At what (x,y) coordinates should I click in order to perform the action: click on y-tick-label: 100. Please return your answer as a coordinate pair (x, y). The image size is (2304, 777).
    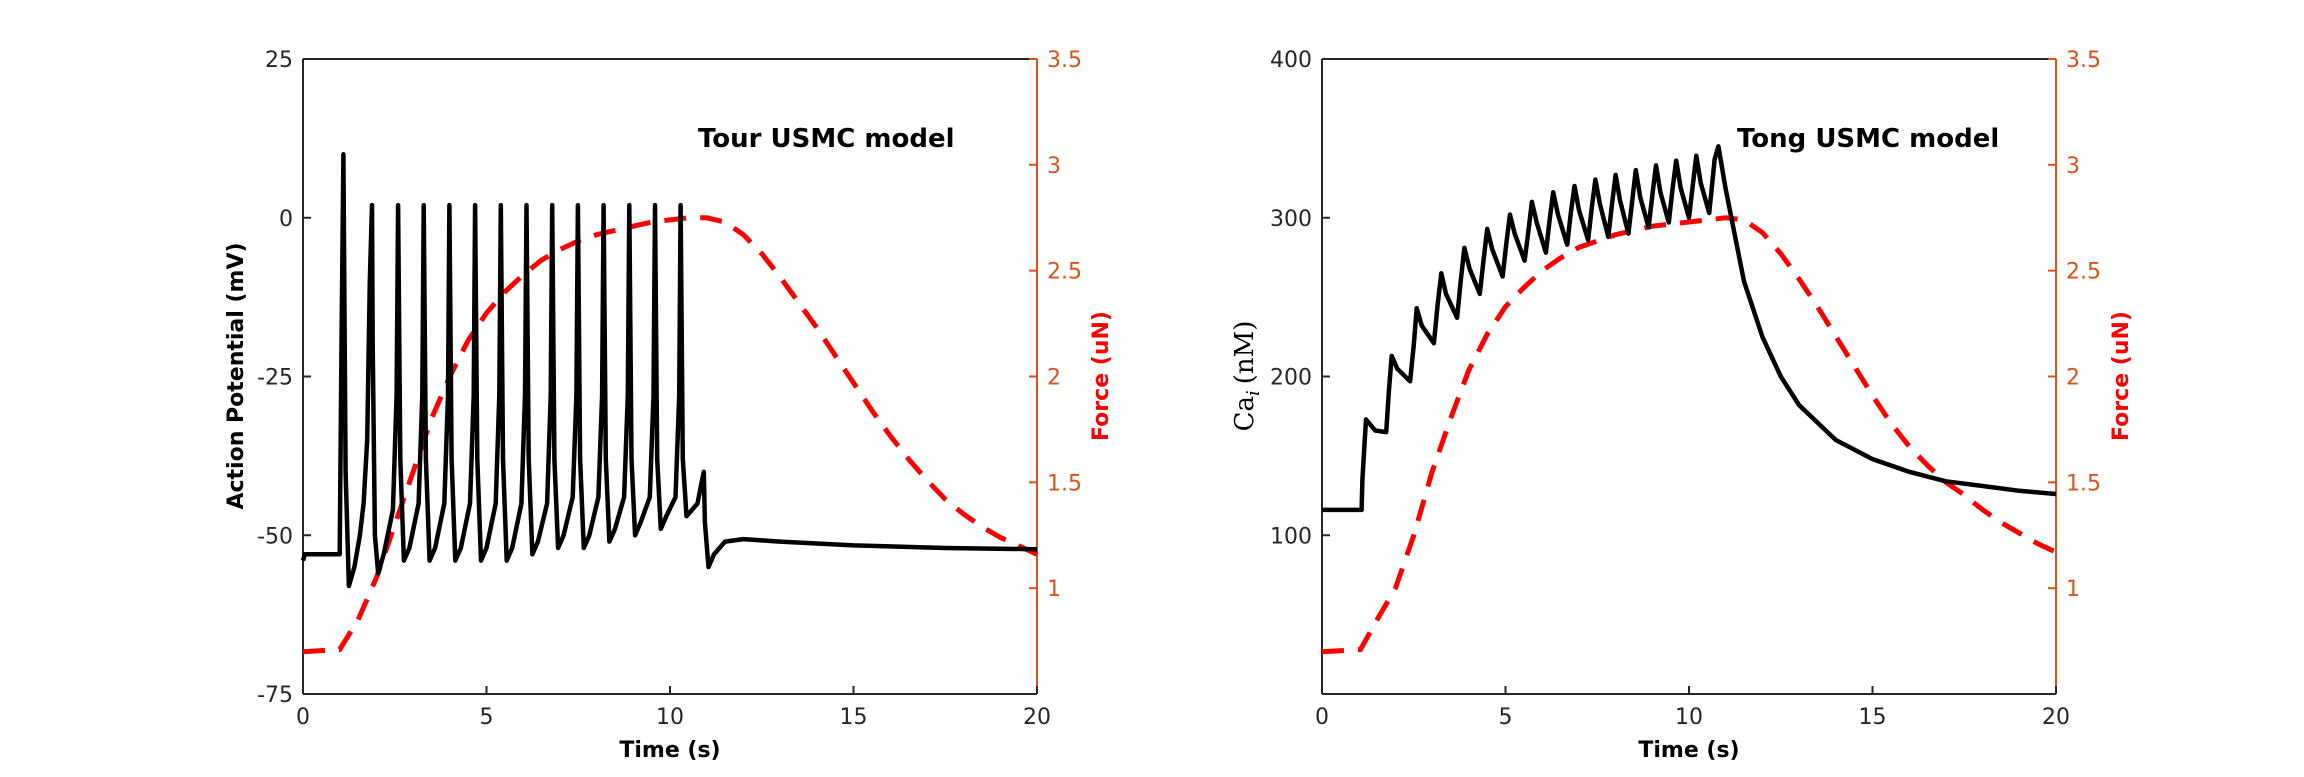
    Looking at the image, I should click on (1291, 536).